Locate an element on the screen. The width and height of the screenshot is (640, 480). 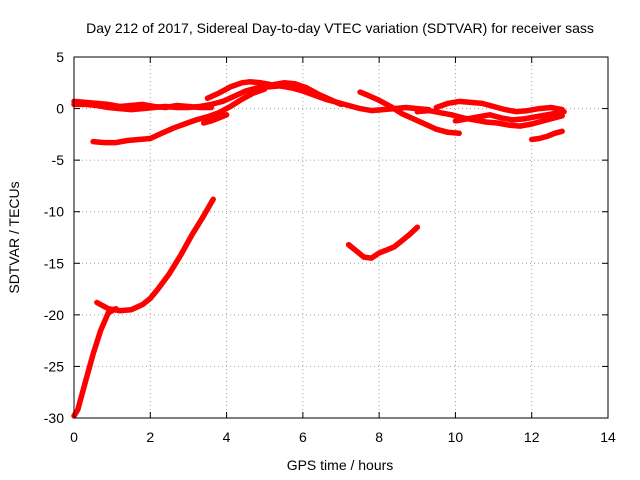
y-axis-label: SDTVAR / TECUs is located at coordinates (14, 237).